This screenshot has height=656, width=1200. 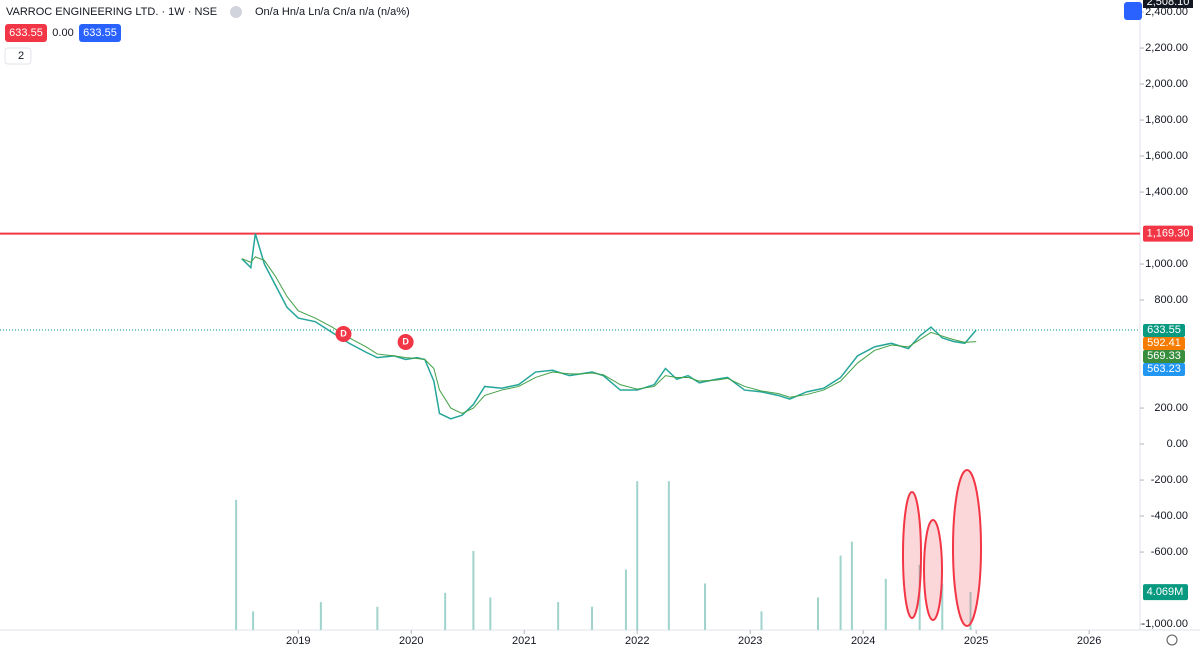 I want to click on x-tick-label: 2019, so click(x=298, y=641).